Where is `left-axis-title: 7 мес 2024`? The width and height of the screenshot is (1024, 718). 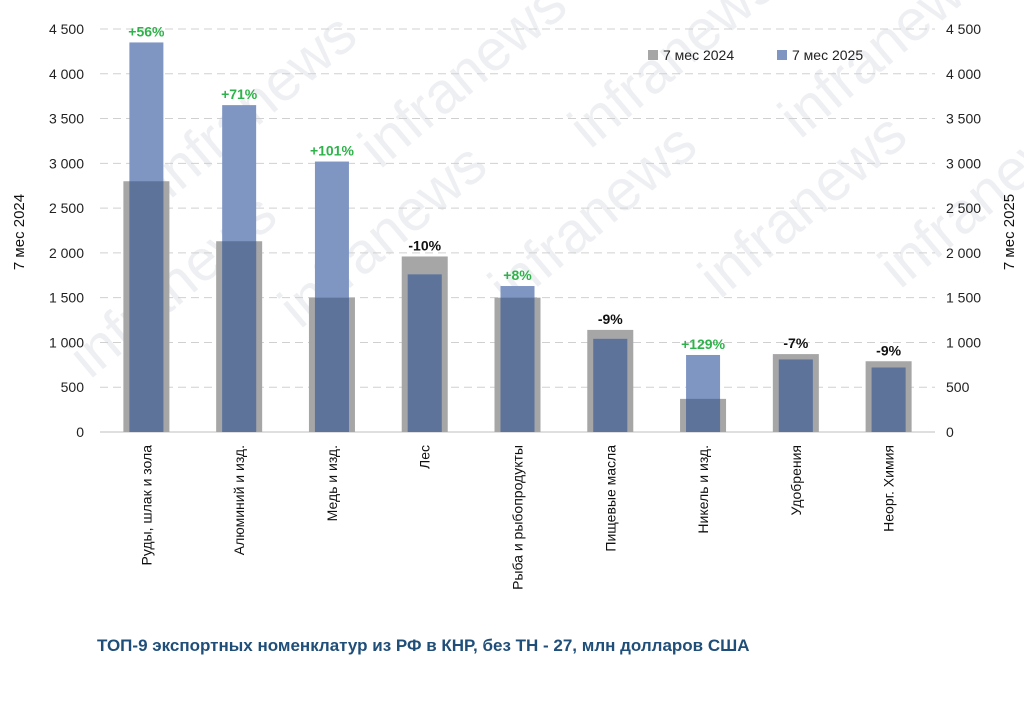 left-axis-title: 7 мес 2024 is located at coordinates (19, 232).